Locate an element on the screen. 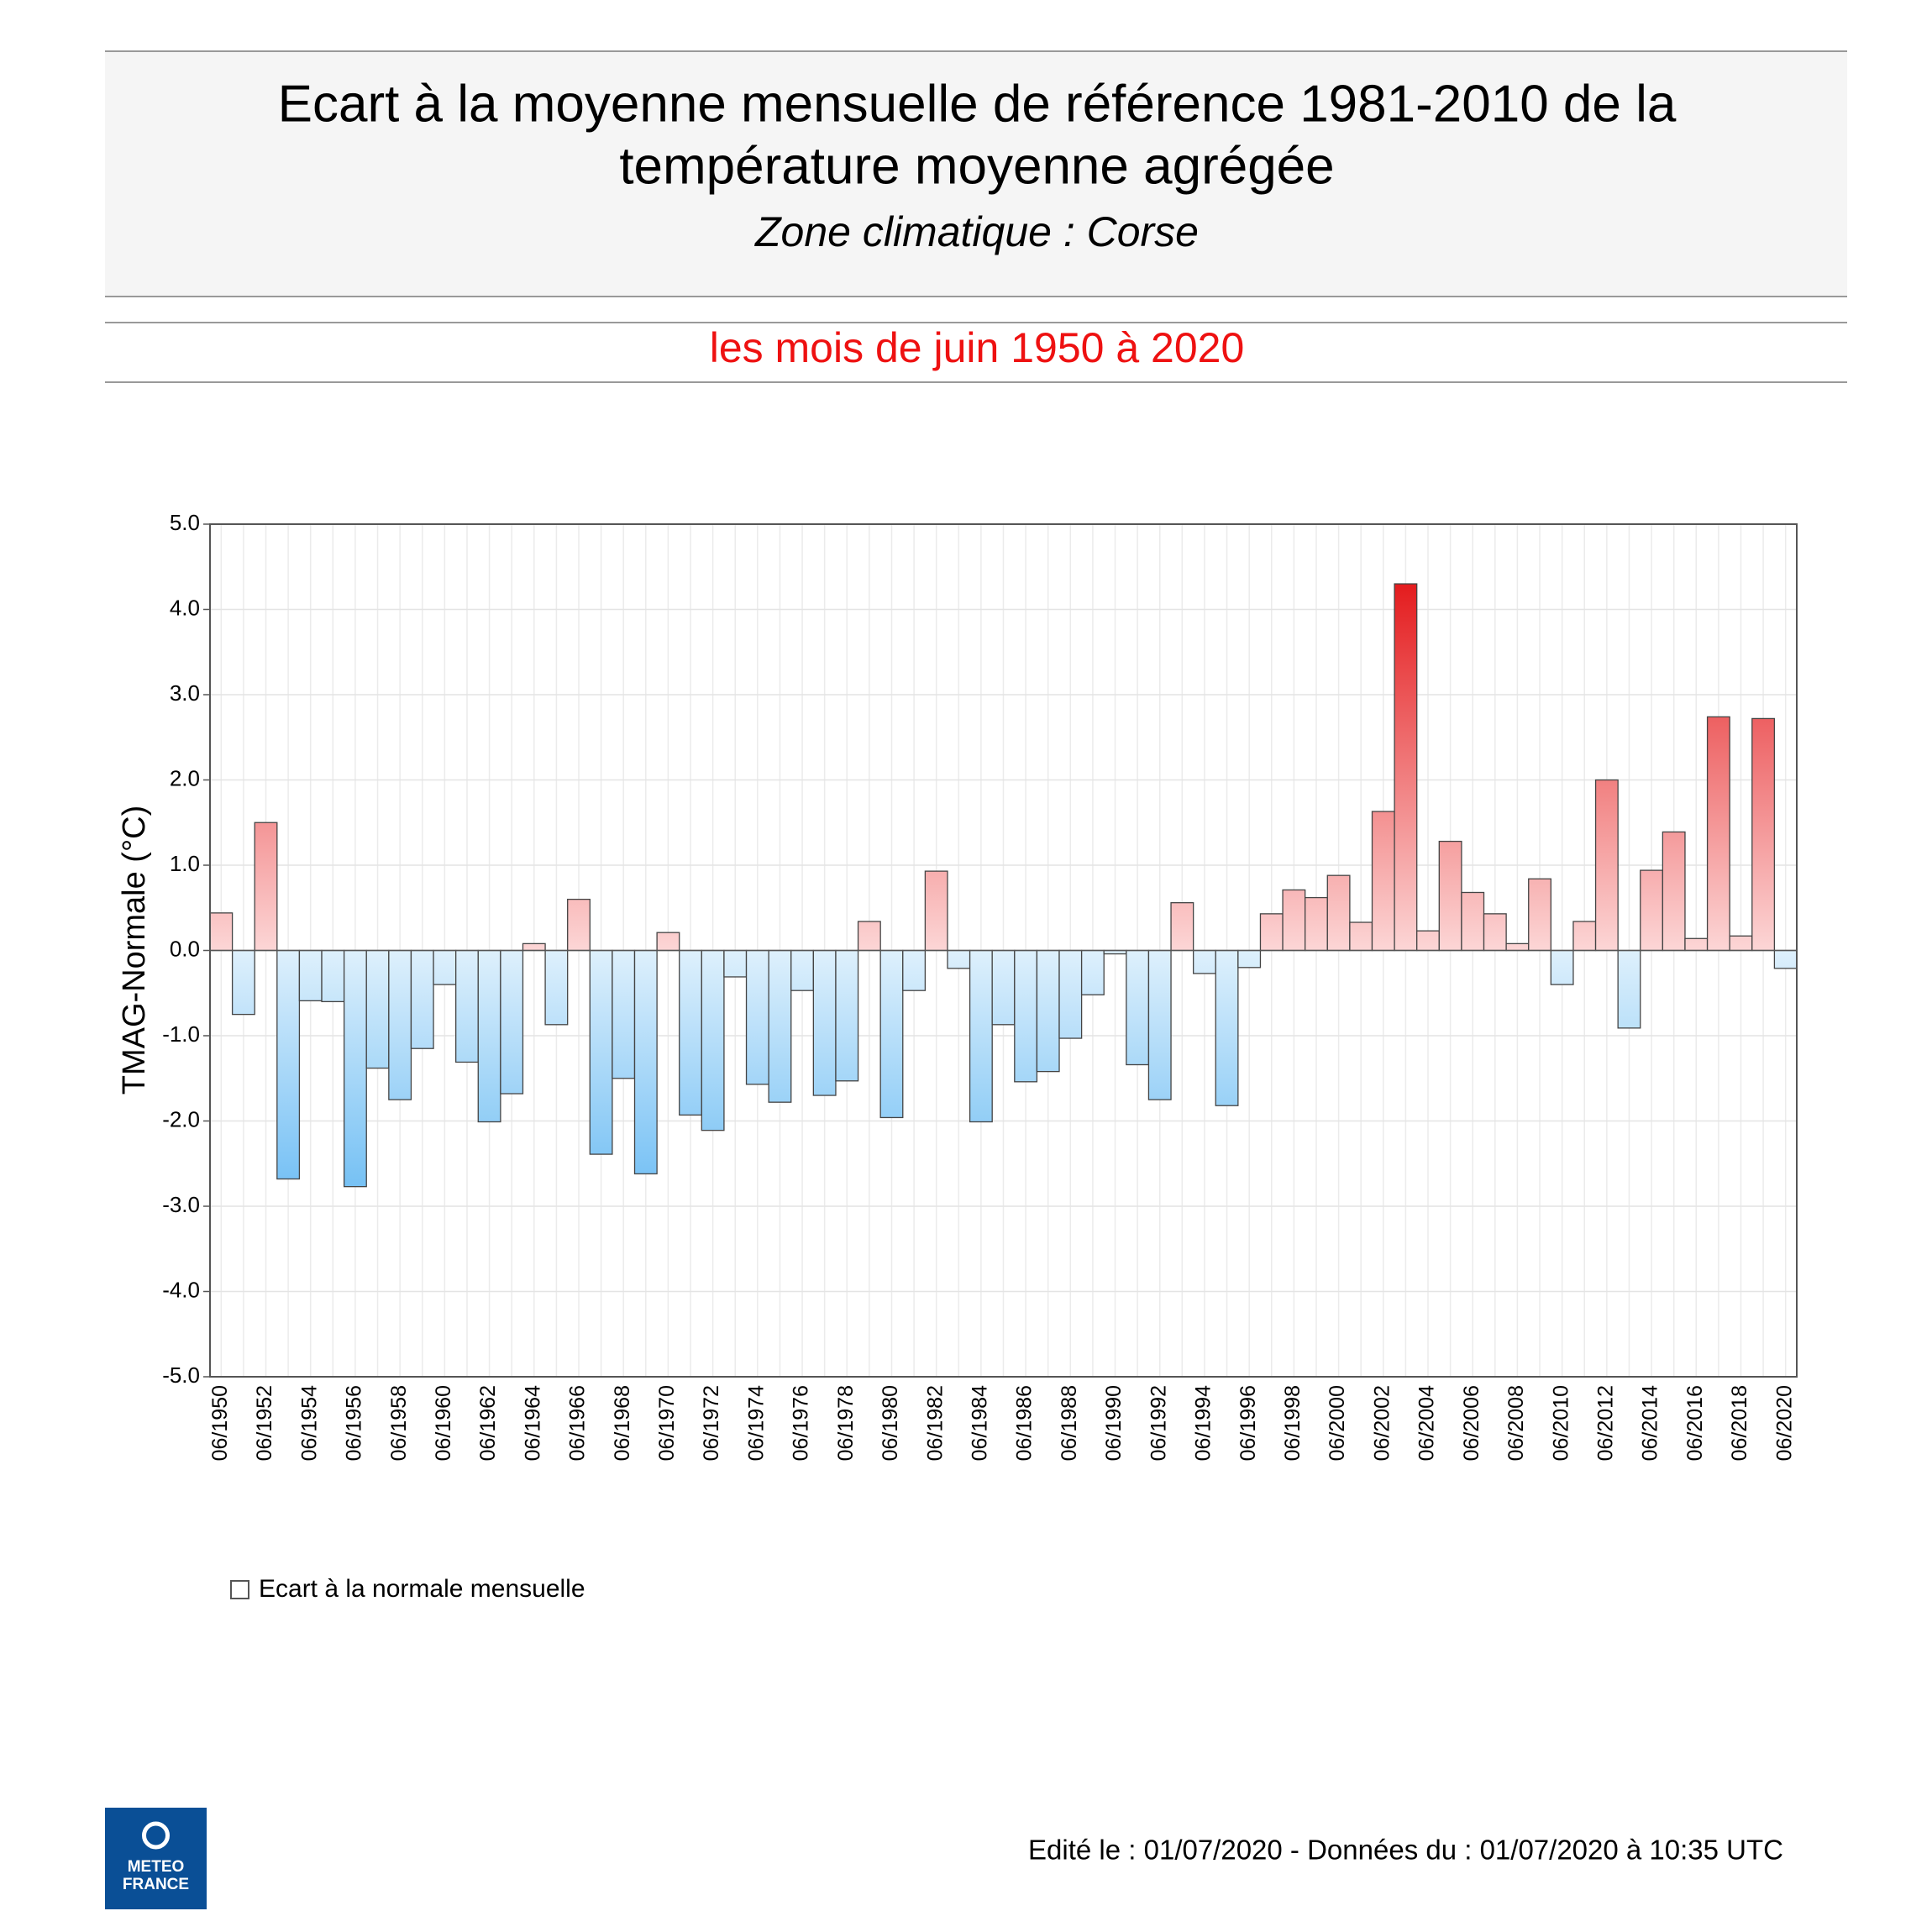  x-tick-label: 06/2020 is located at coordinates (1784, 1423).